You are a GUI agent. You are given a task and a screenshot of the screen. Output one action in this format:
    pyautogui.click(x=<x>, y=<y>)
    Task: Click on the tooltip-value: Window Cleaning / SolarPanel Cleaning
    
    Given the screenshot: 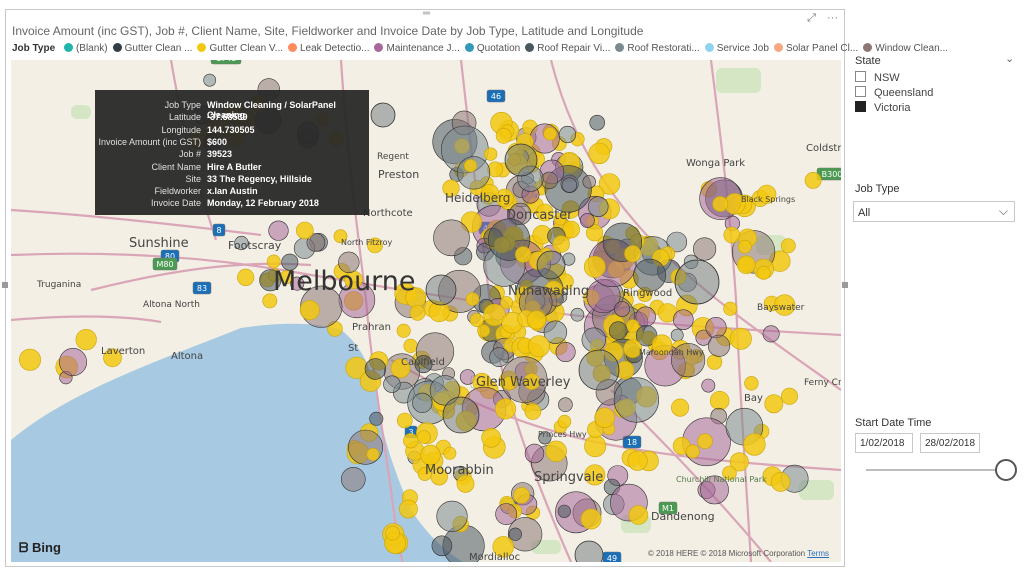 What is the action you would take?
    pyautogui.click(x=271, y=110)
    